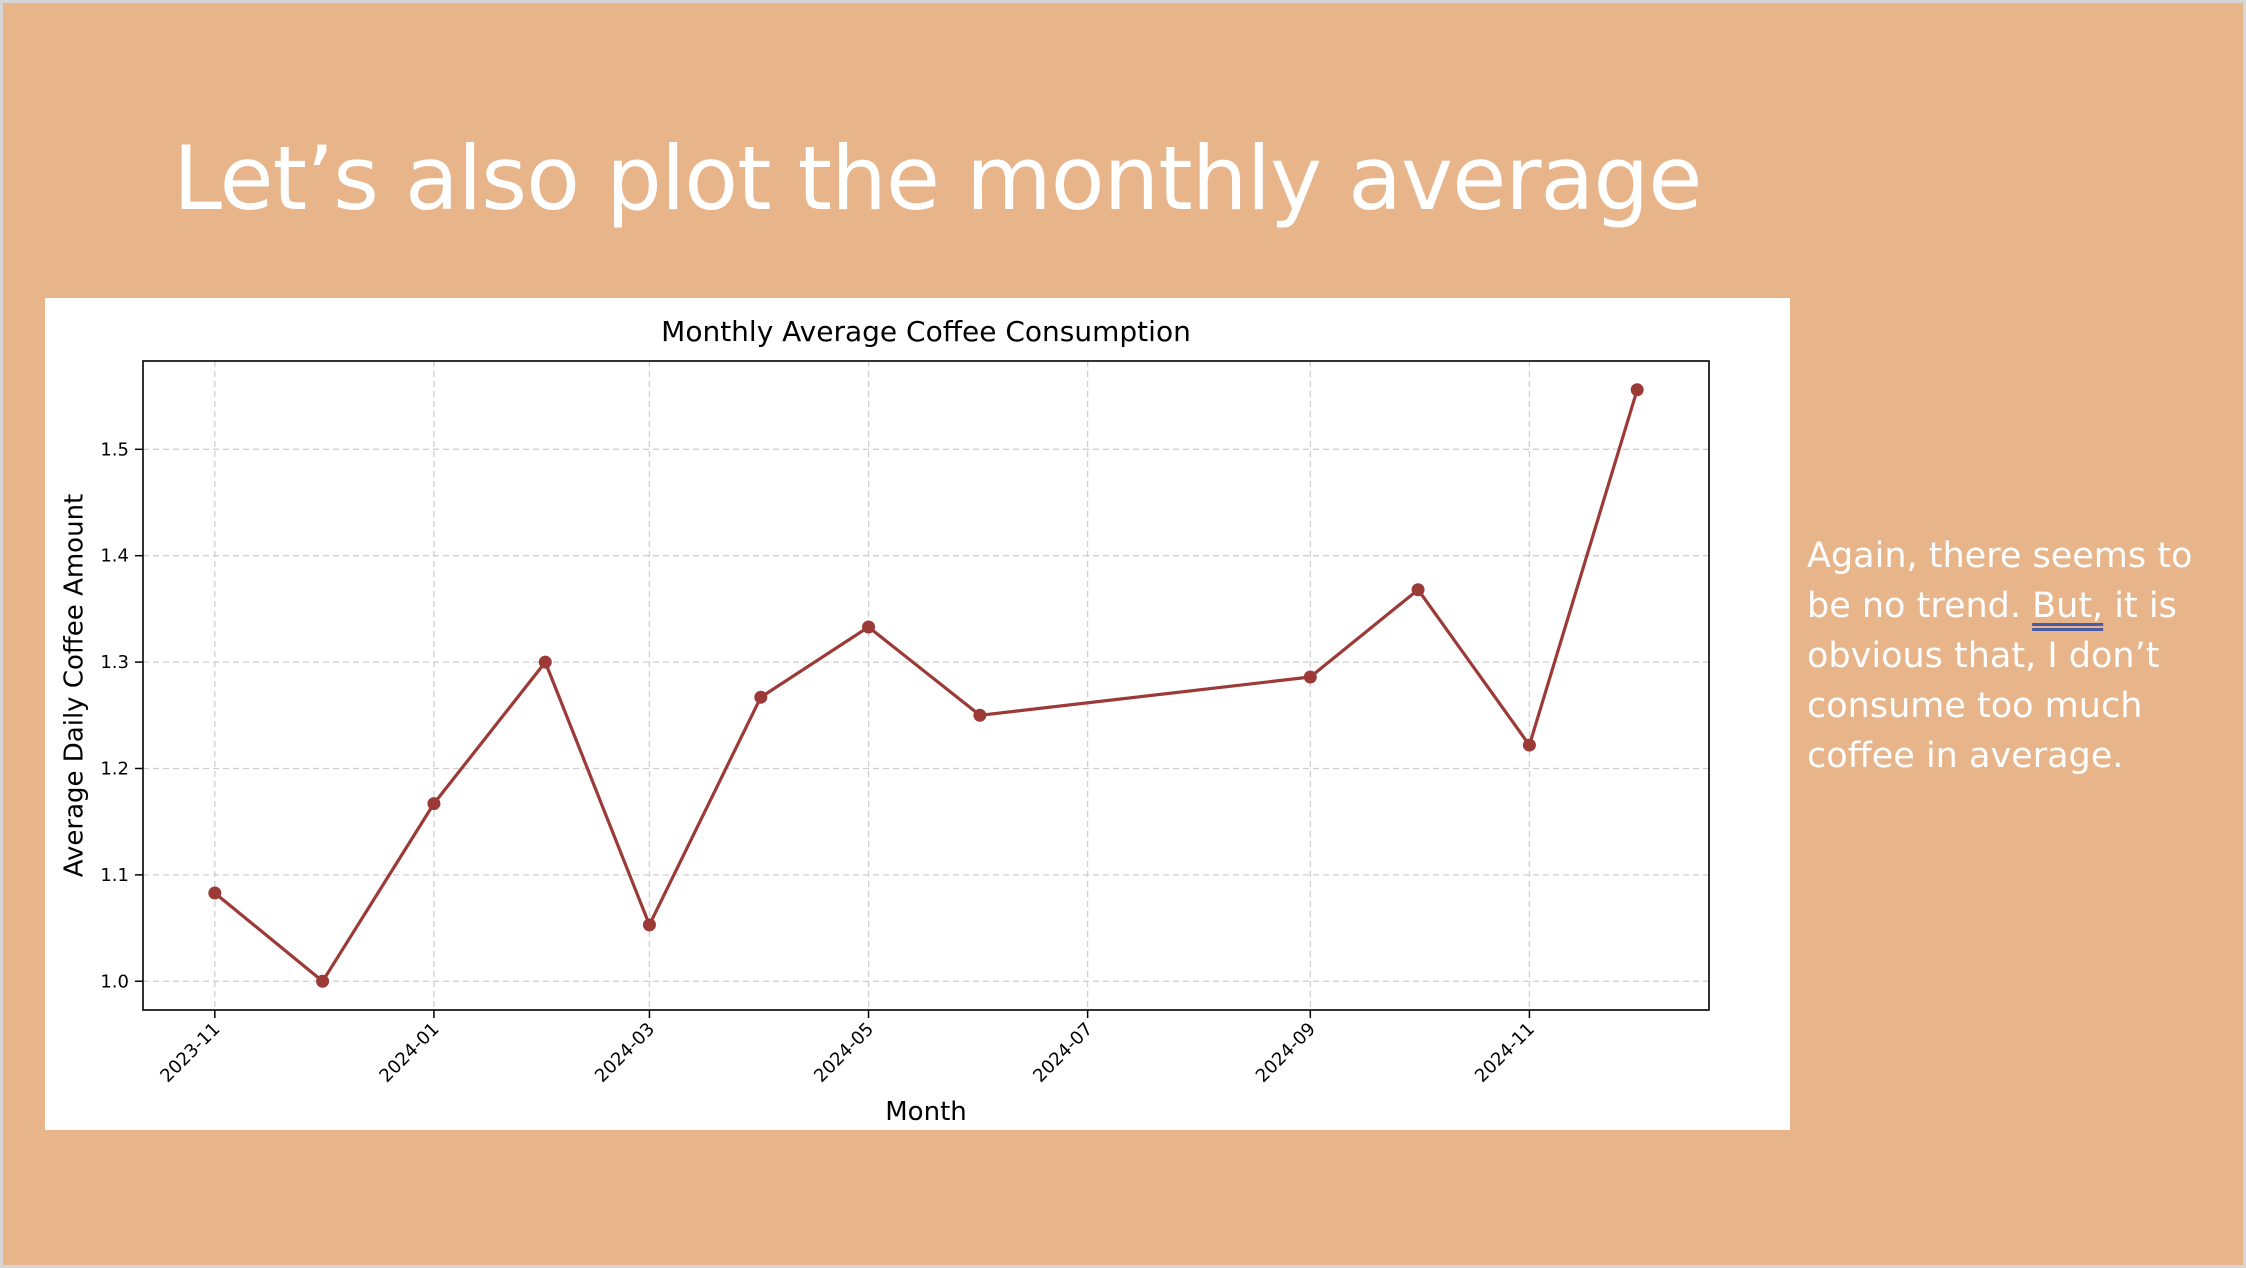 This screenshot has width=2246, height=1268. I want to click on x-tick-label: 2024-05, so click(844, 1053).